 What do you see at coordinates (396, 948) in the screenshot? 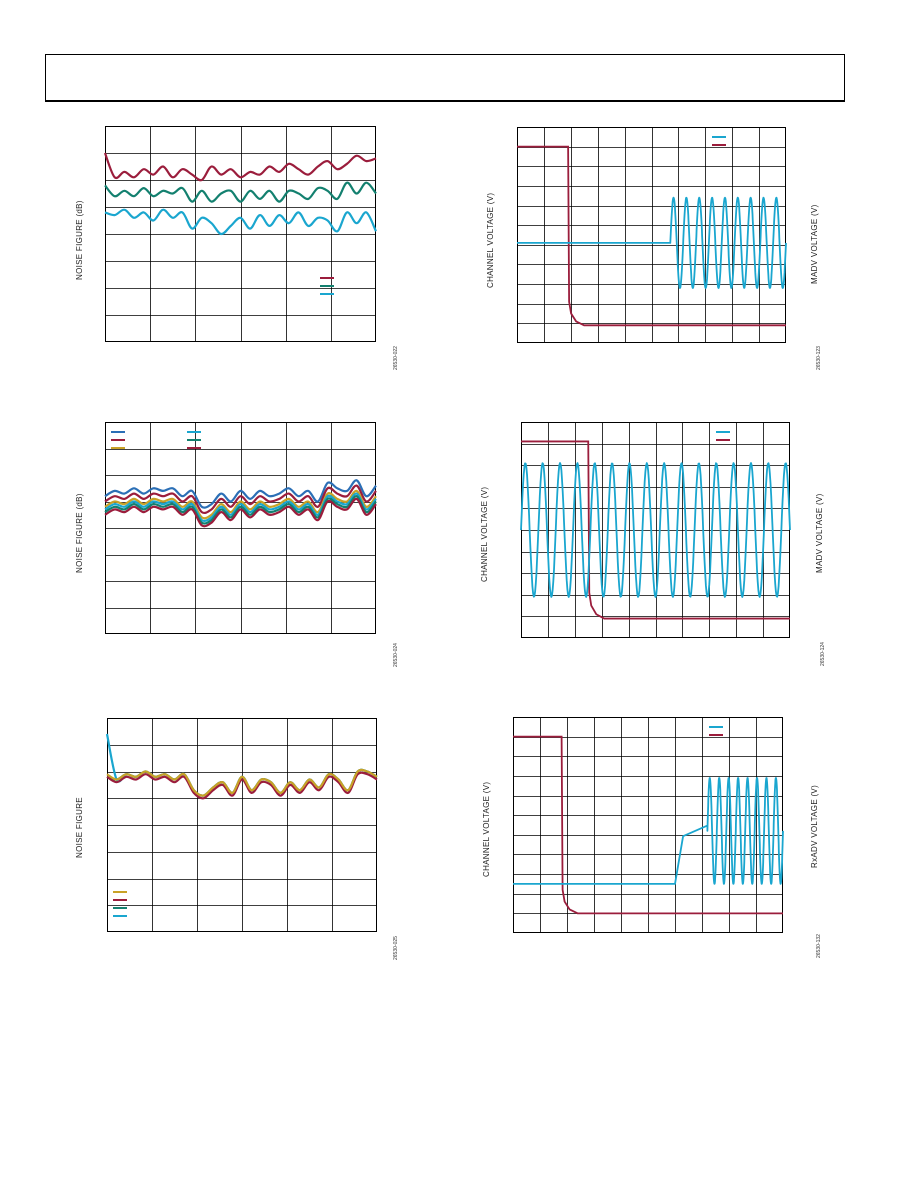
I see `figure-id: 26530-025` at bounding box center [396, 948].